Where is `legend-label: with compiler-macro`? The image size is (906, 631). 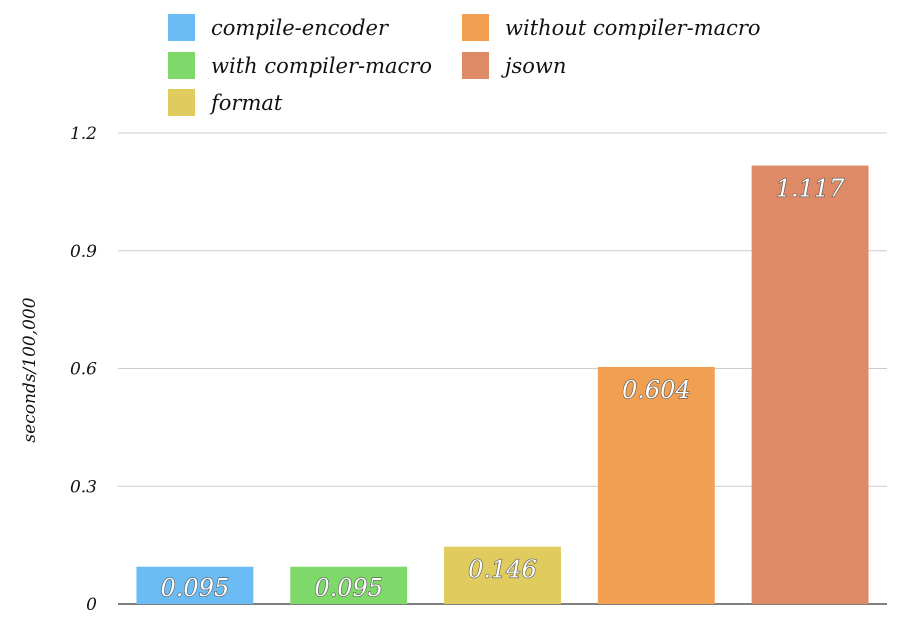
legend-label: with compiler-macro is located at coordinates (321, 66).